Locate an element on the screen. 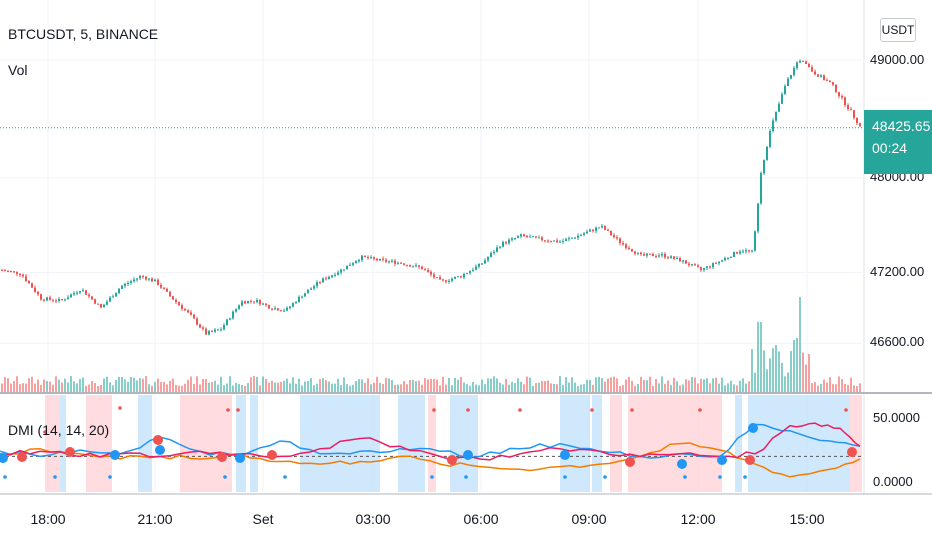 This screenshot has width=932, height=550. currency-button: USDT is located at coordinates (898, 30).